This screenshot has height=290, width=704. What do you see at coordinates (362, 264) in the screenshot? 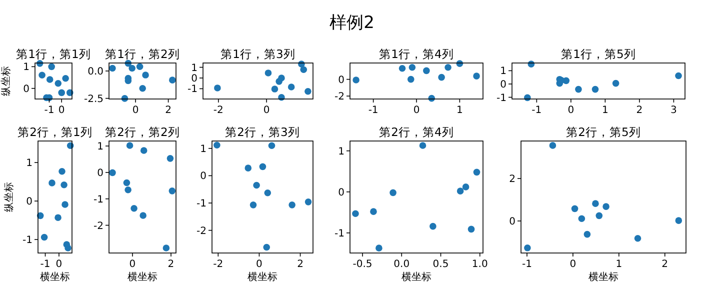
I see `x-tick-label: -0.5` at bounding box center [362, 264].